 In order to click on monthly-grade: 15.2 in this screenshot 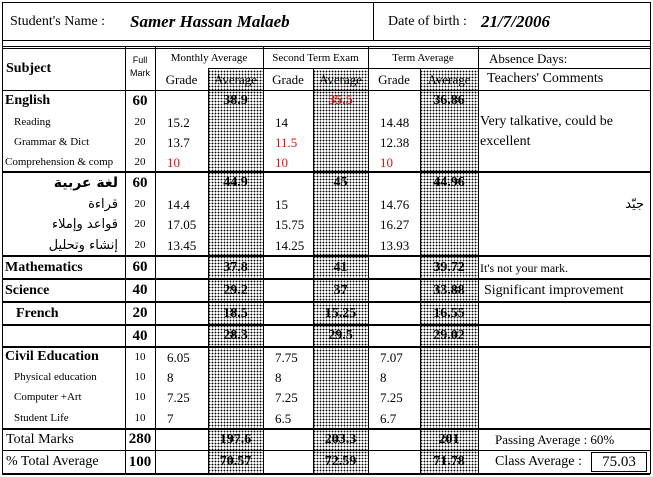, I will do `click(178, 122)`.